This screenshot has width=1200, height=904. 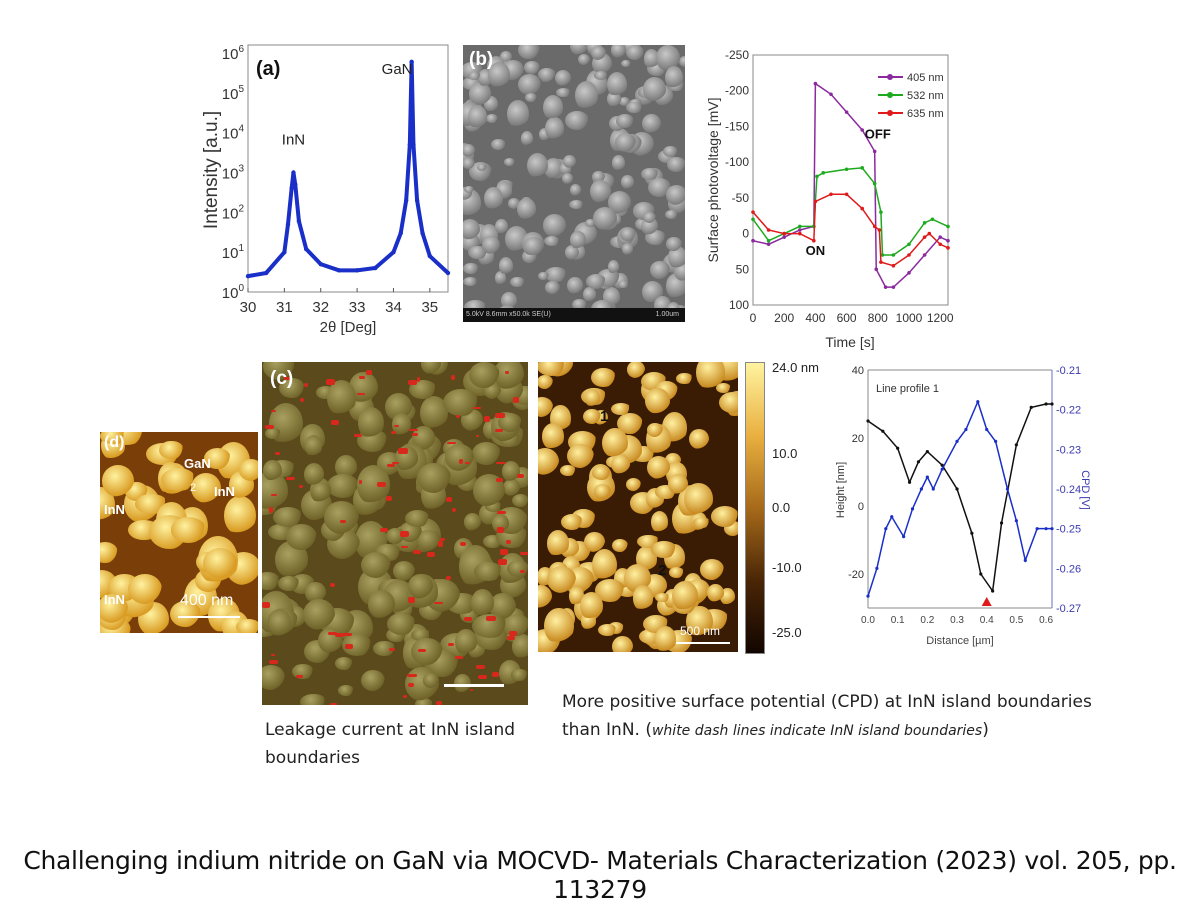 I want to click on annotation-on: ON, so click(x=816, y=250).